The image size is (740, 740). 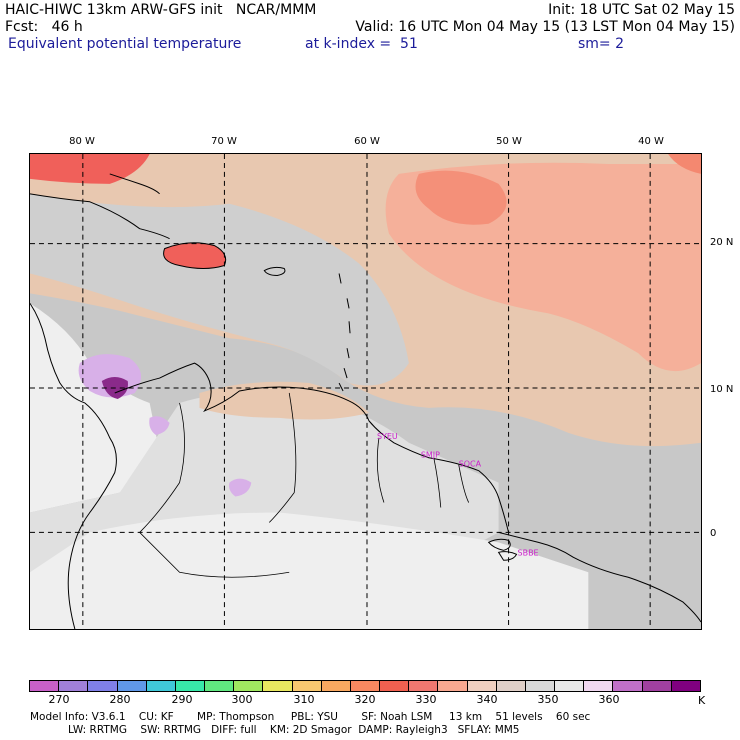 What do you see at coordinates (240, 487) in the screenshot?
I see `purple-convection-interior` at bounding box center [240, 487].